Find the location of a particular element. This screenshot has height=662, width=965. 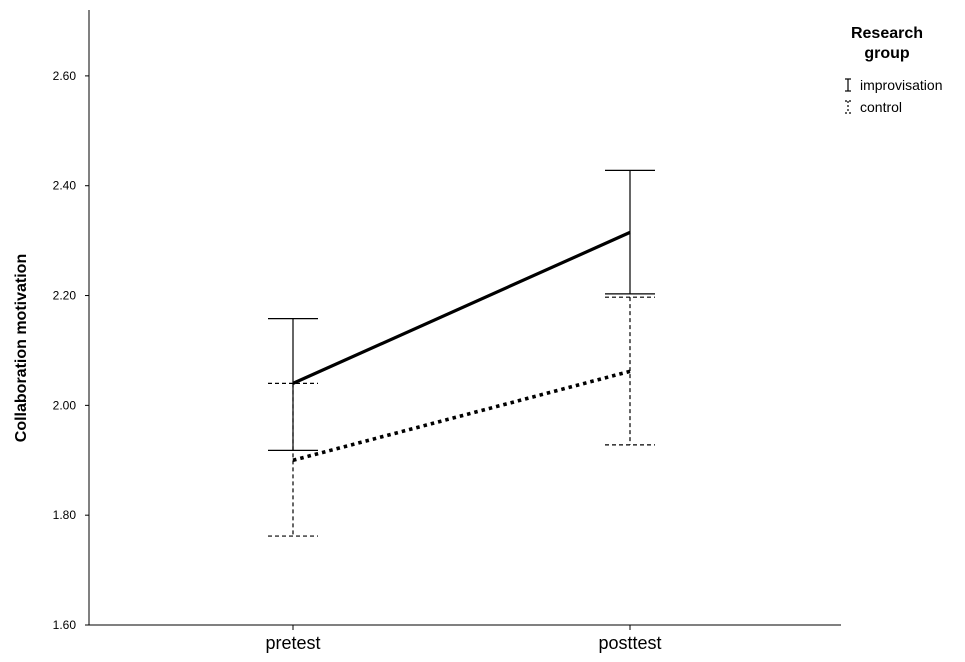

x-category-label: pretest is located at coordinates (292, 643).